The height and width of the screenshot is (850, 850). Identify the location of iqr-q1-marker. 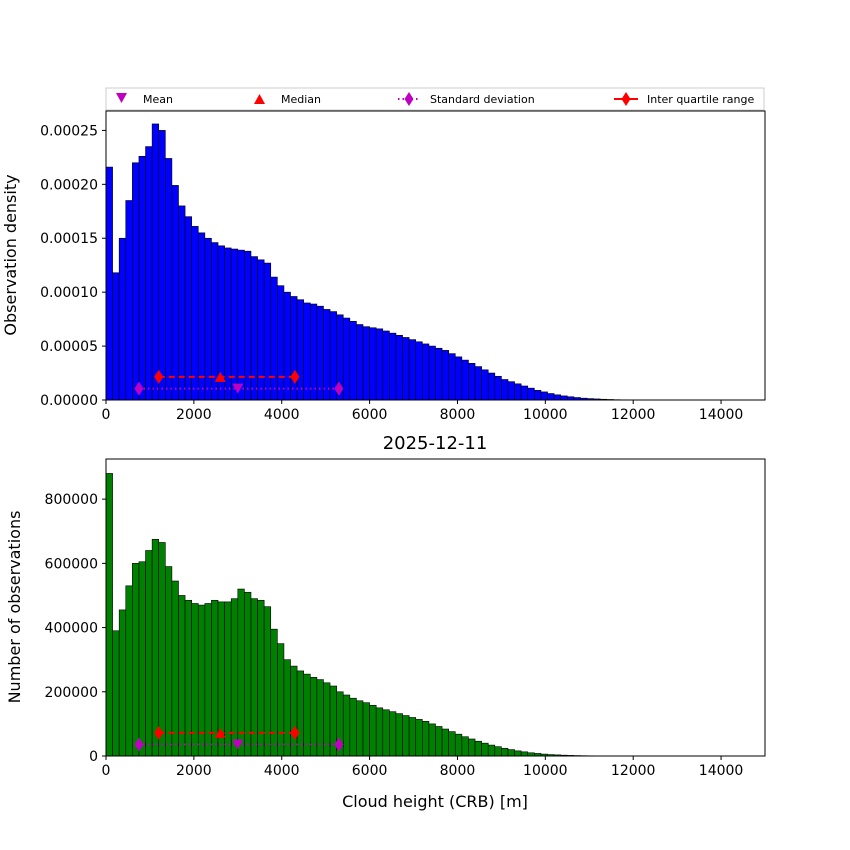
(159, 376).